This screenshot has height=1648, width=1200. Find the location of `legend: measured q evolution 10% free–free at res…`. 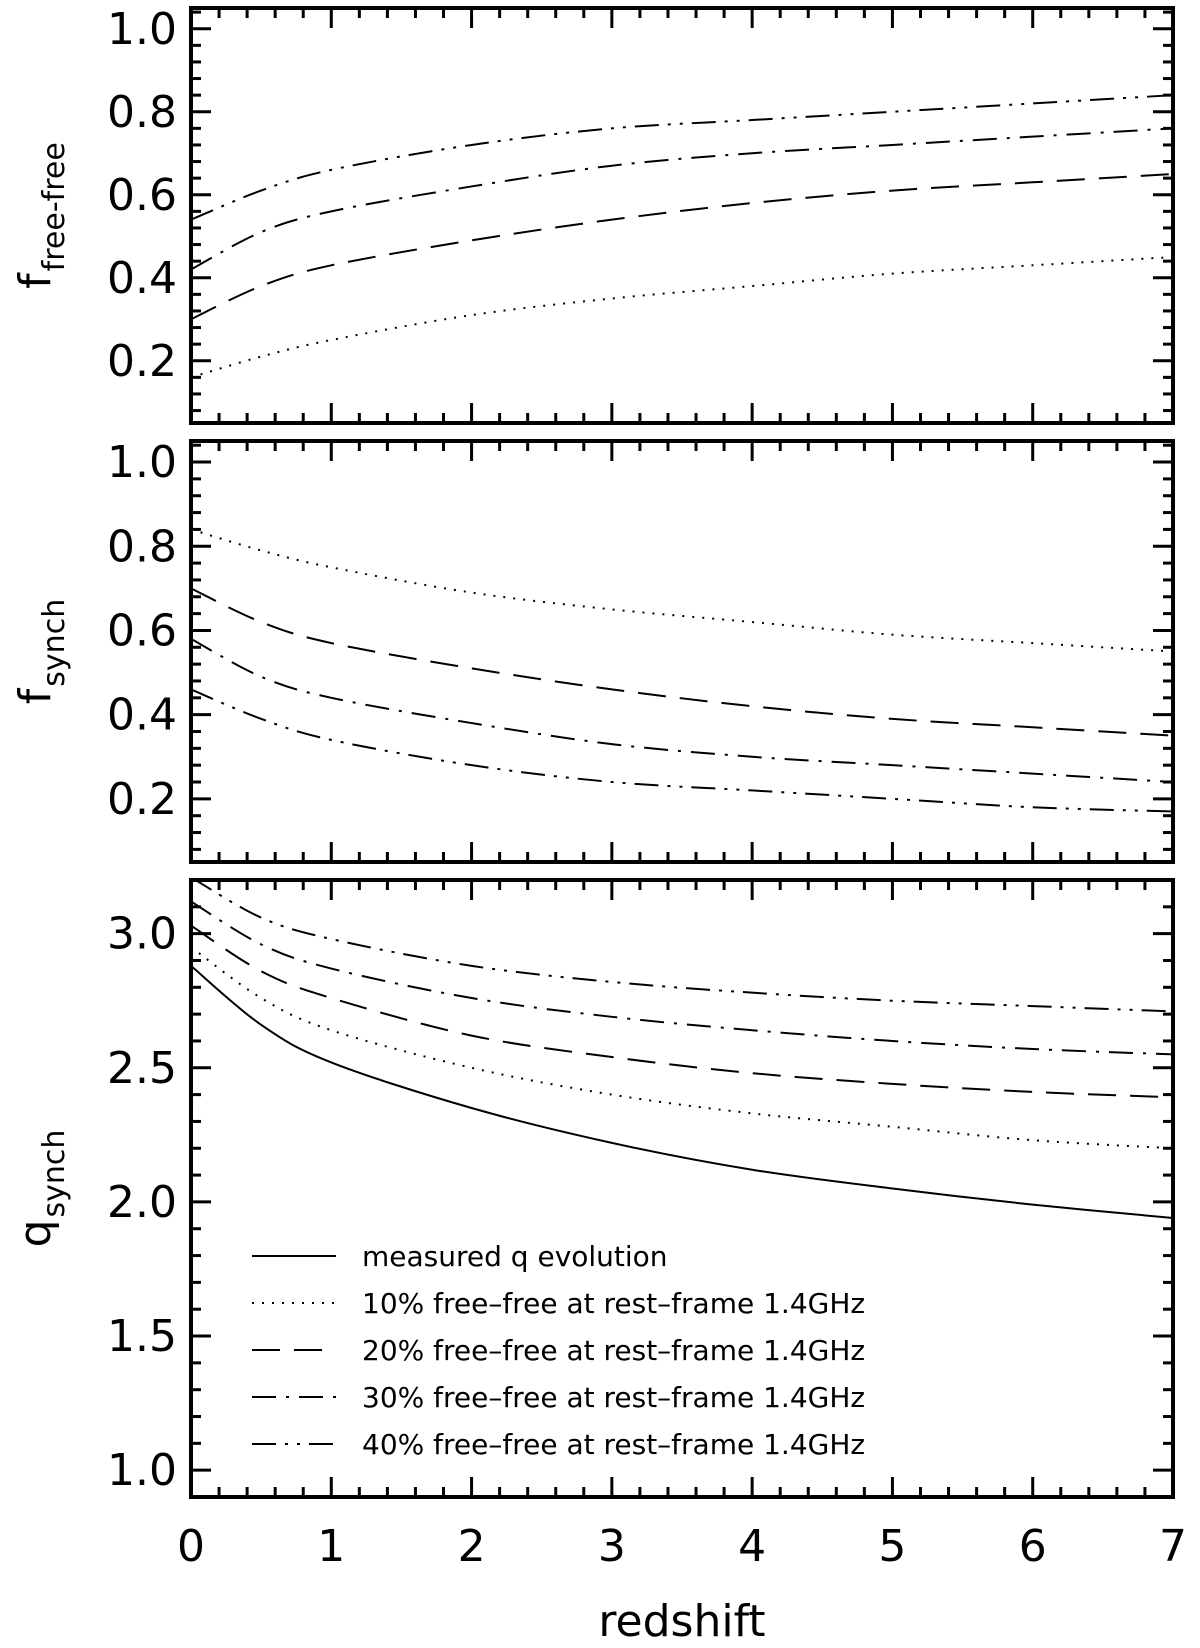

legend: measured q evolution 10% free–free at res… is located at coordinates (558, 1350).